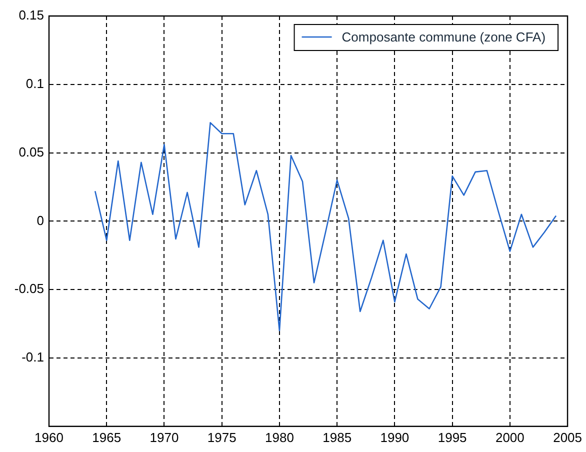  I want to click on x-tick-label: 1960, so click(49, 437).